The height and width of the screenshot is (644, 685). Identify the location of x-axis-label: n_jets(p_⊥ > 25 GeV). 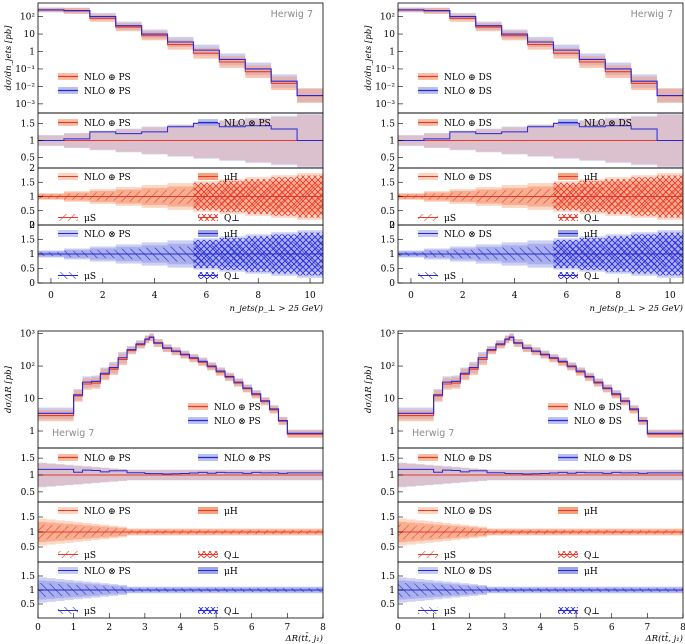
(277, 308).